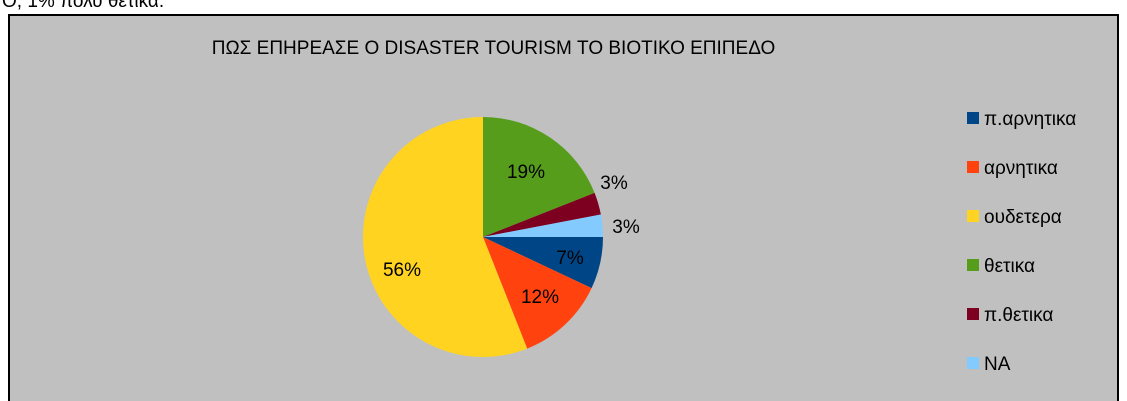 The image size is (1127, 401). I want to click on pie-slice-oudetera, so click(445, 236).